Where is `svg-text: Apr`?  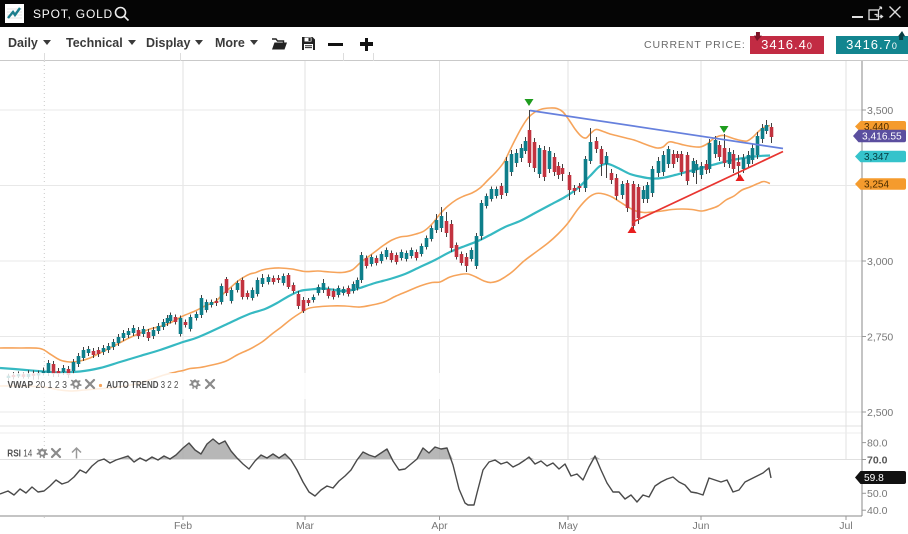
svg-text: Apr is located at coordinates (439, 526).